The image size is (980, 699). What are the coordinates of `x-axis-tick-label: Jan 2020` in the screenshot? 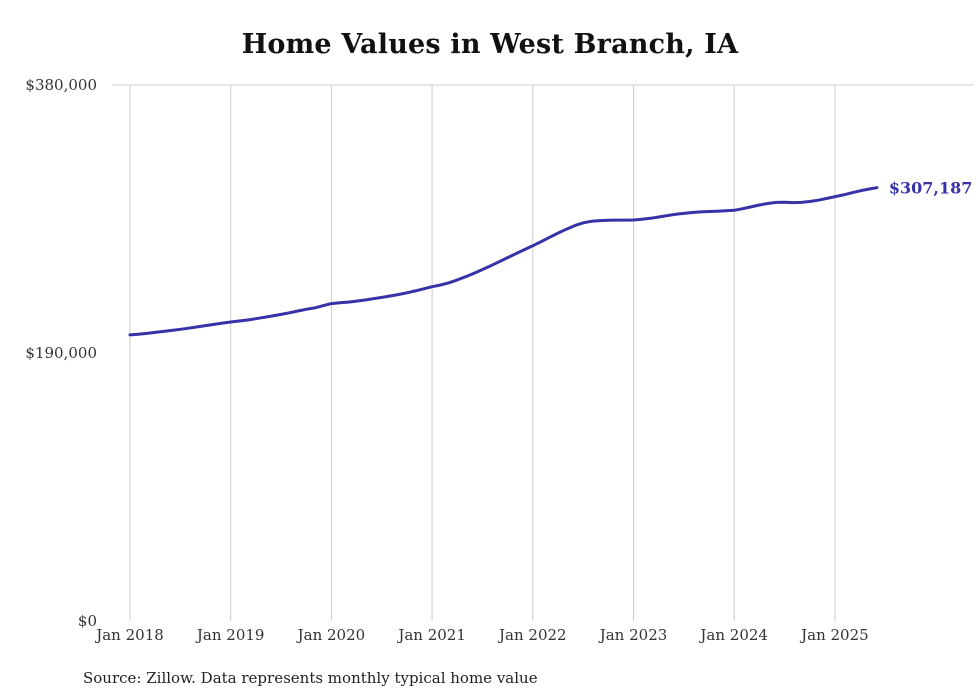 It's located at (331, 635).